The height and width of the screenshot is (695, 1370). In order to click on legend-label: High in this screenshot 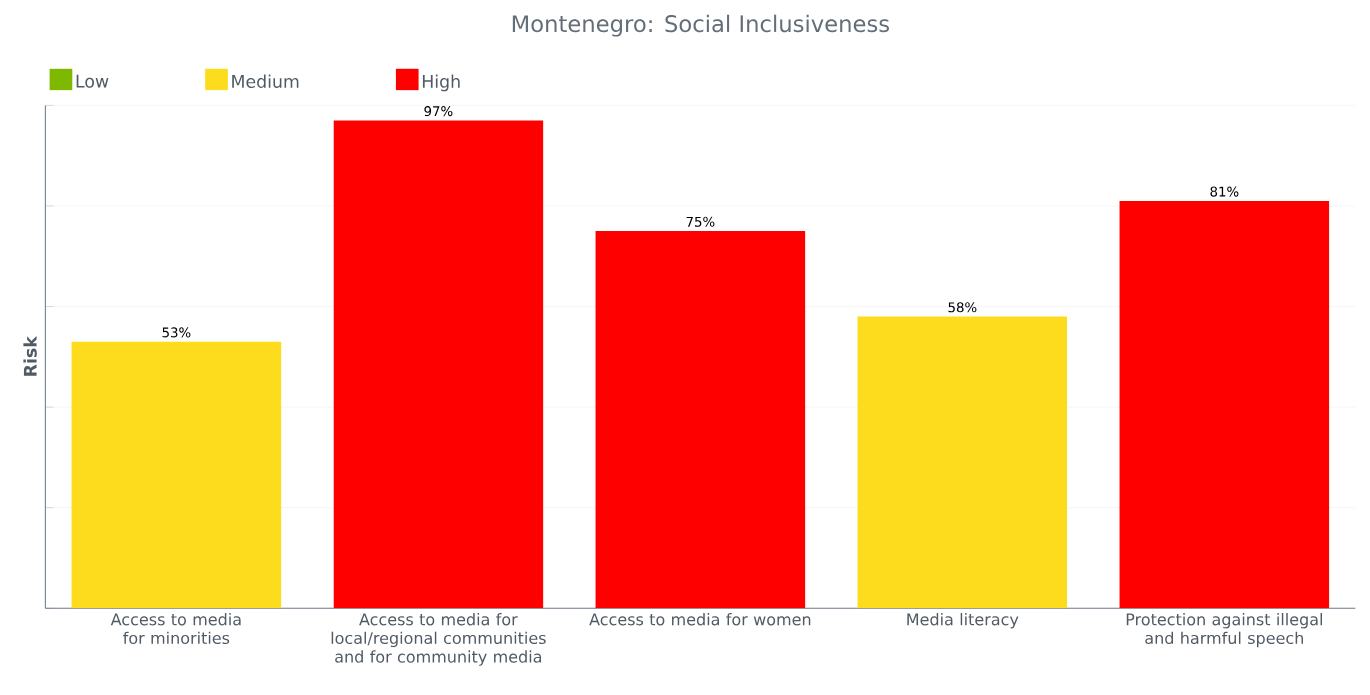, I will do `click(441, 83)`.